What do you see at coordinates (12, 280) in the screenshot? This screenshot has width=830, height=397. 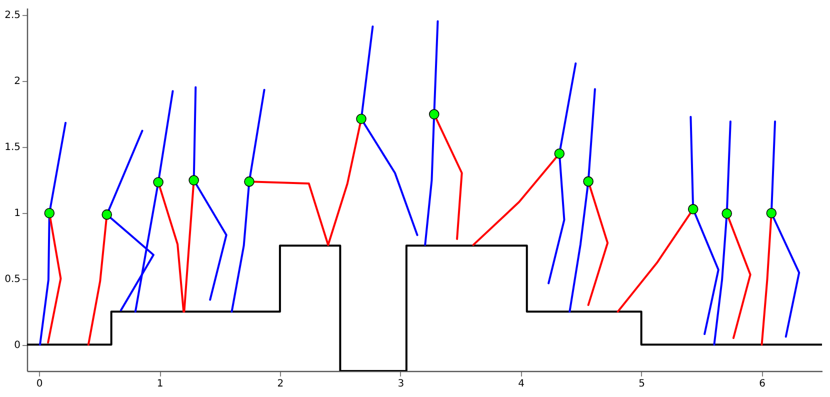 I see `y-tick-label: 0.5` at bounding box center [12, 280].